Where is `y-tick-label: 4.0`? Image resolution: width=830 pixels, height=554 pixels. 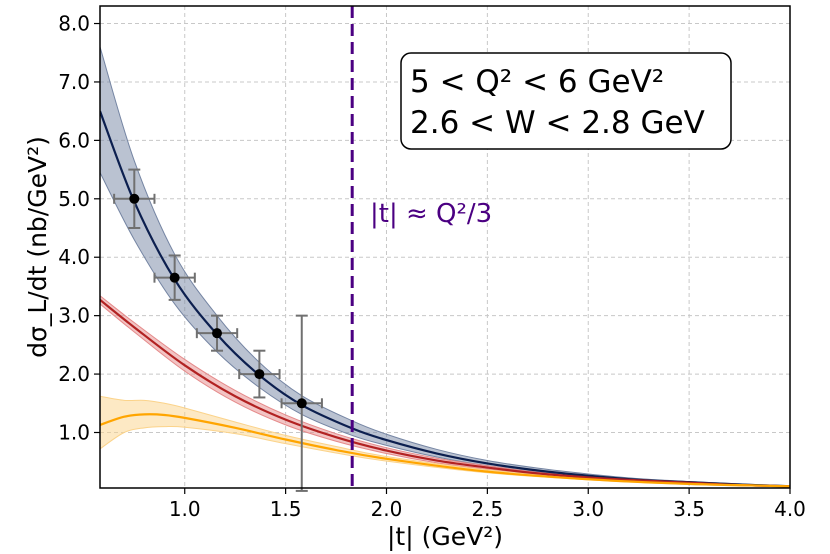
y-tick-label: 4.0 is located at coordinates (74, 257).